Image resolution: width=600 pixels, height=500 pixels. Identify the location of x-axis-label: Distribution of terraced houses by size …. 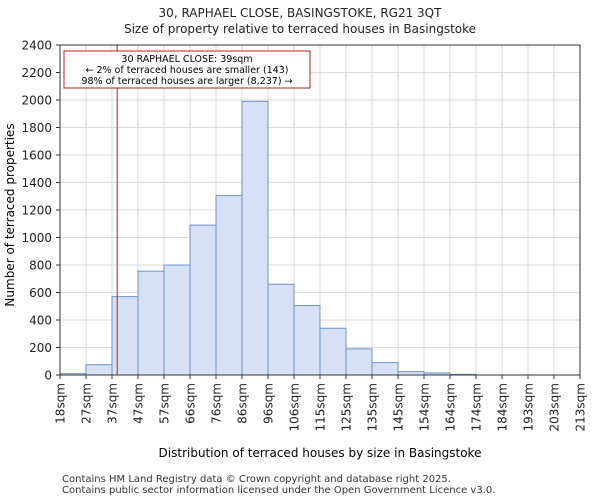
(320, 453).